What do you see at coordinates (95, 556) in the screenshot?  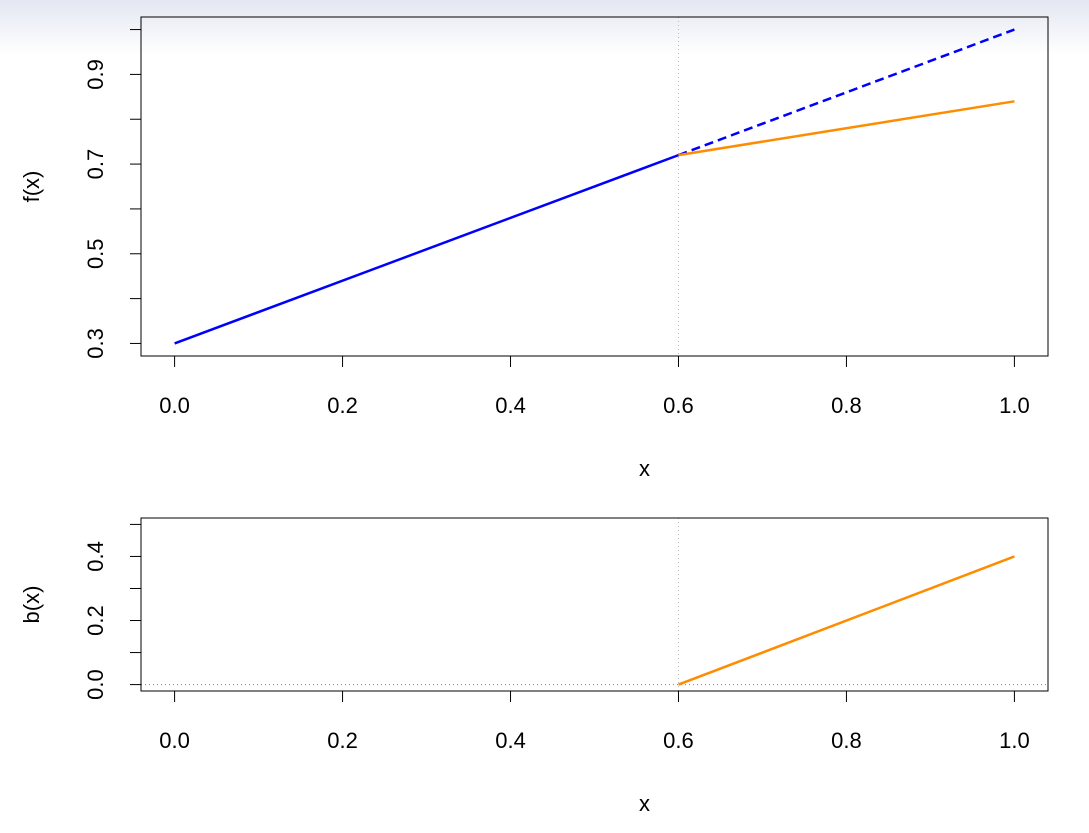 I see `y-tick-label: 0.4` at bounding box center [95, 556].